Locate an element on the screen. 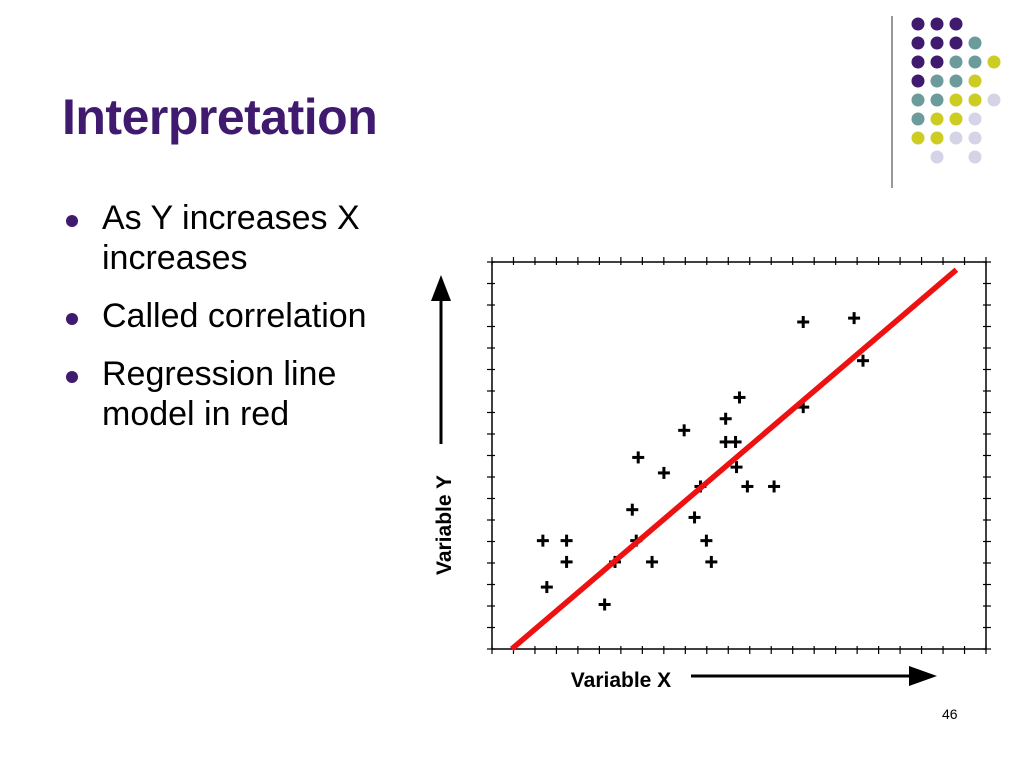 The width and height of the screenshot is (1024, 768). y-axis-label: Variable Y is located at coordinates (444, 525).